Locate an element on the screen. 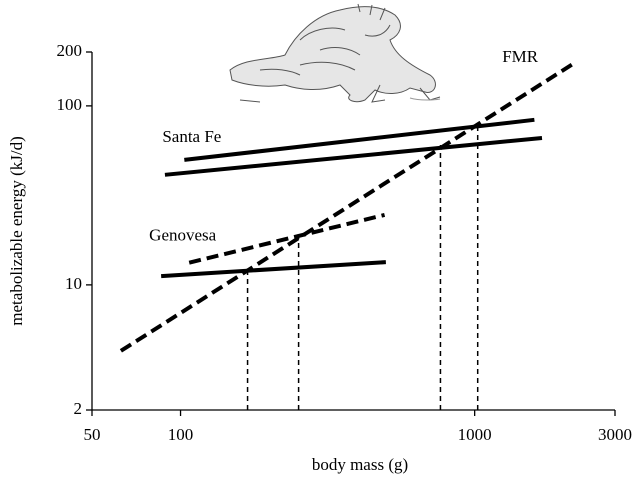 This screenshot has height=483, width=641. x-tick-label: 3000 is located at coordinates (615, 434).